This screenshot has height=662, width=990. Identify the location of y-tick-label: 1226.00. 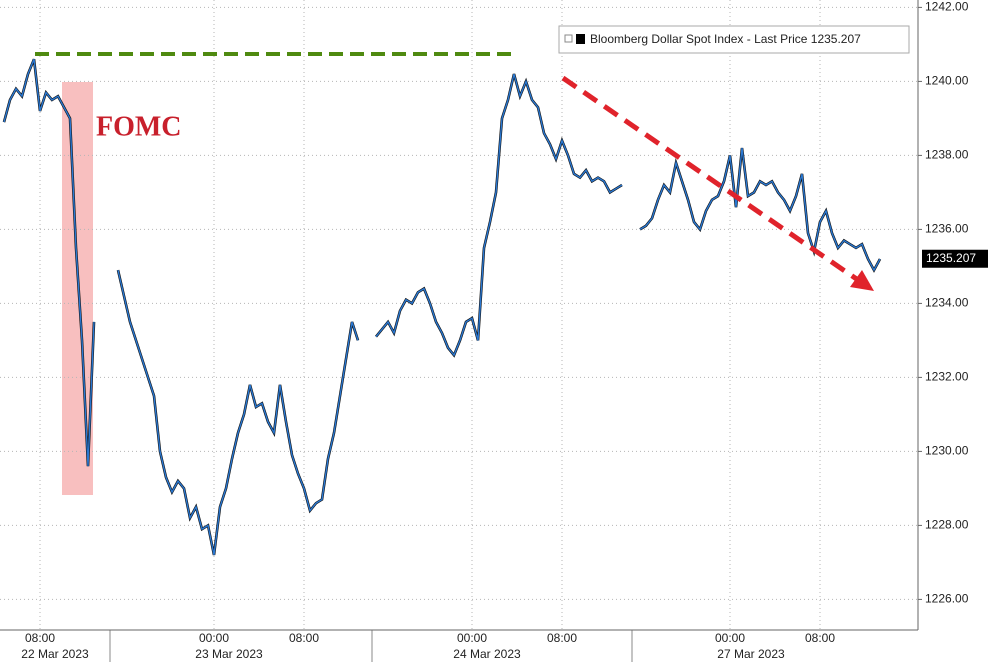
(947, 599).